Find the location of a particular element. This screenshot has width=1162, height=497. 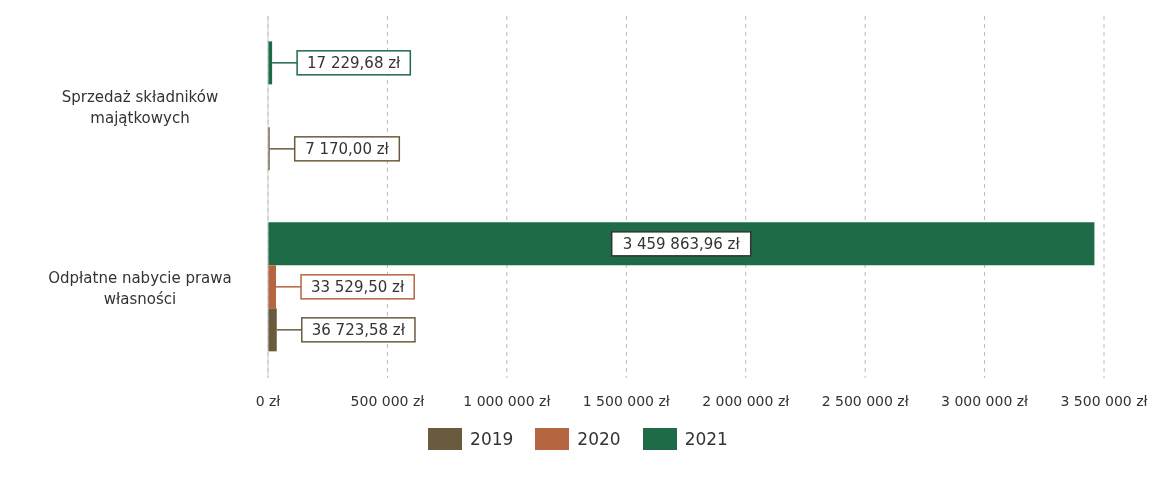

x-tick-label: 3 000 000 zł is located at coordinates (985, 401).